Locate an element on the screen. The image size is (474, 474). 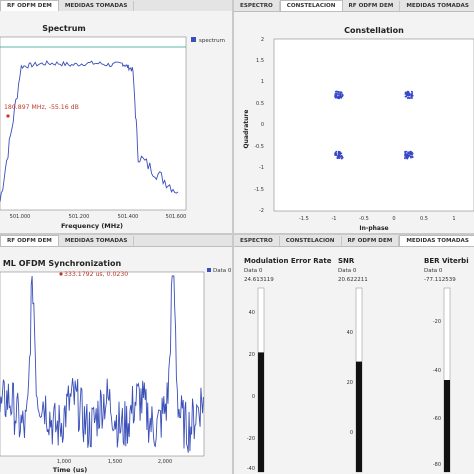
mer-bar-fill is located at coordinates (261, 412).